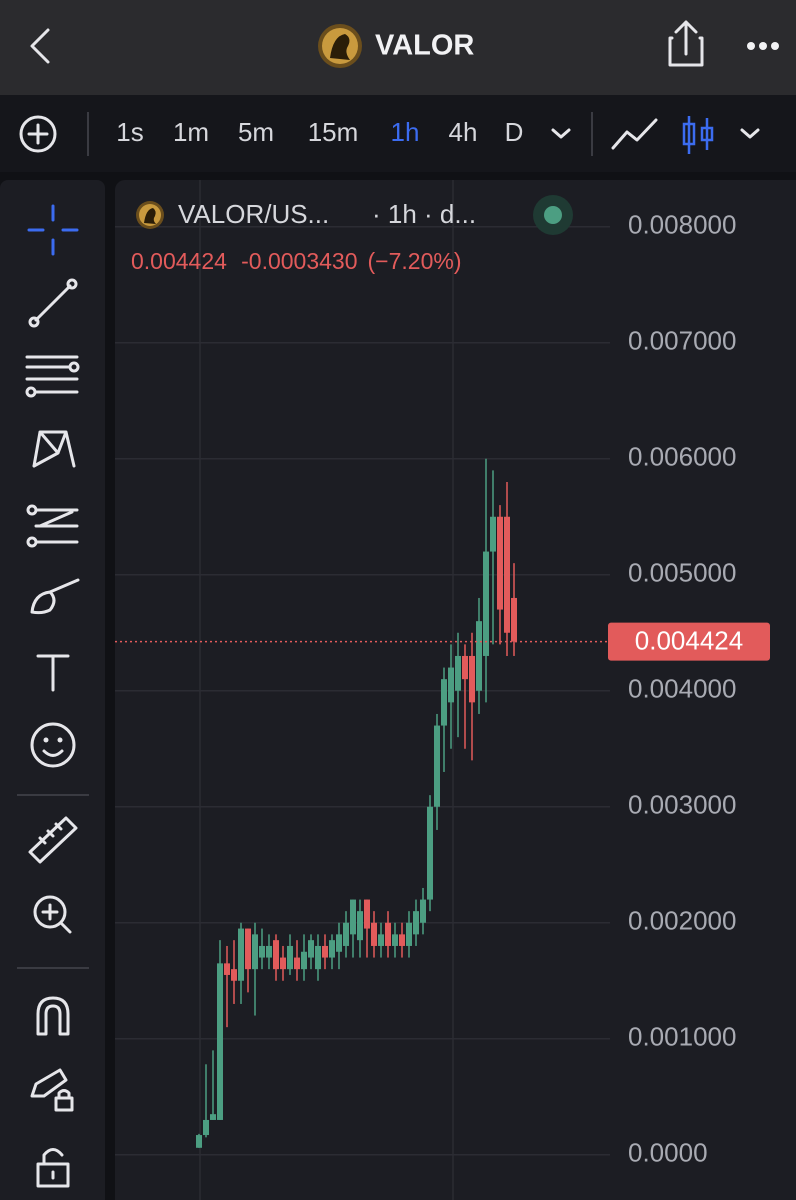 The image size is (796, 1200). I want to click on y-tick-label: 0.008000, so click(682, 225).